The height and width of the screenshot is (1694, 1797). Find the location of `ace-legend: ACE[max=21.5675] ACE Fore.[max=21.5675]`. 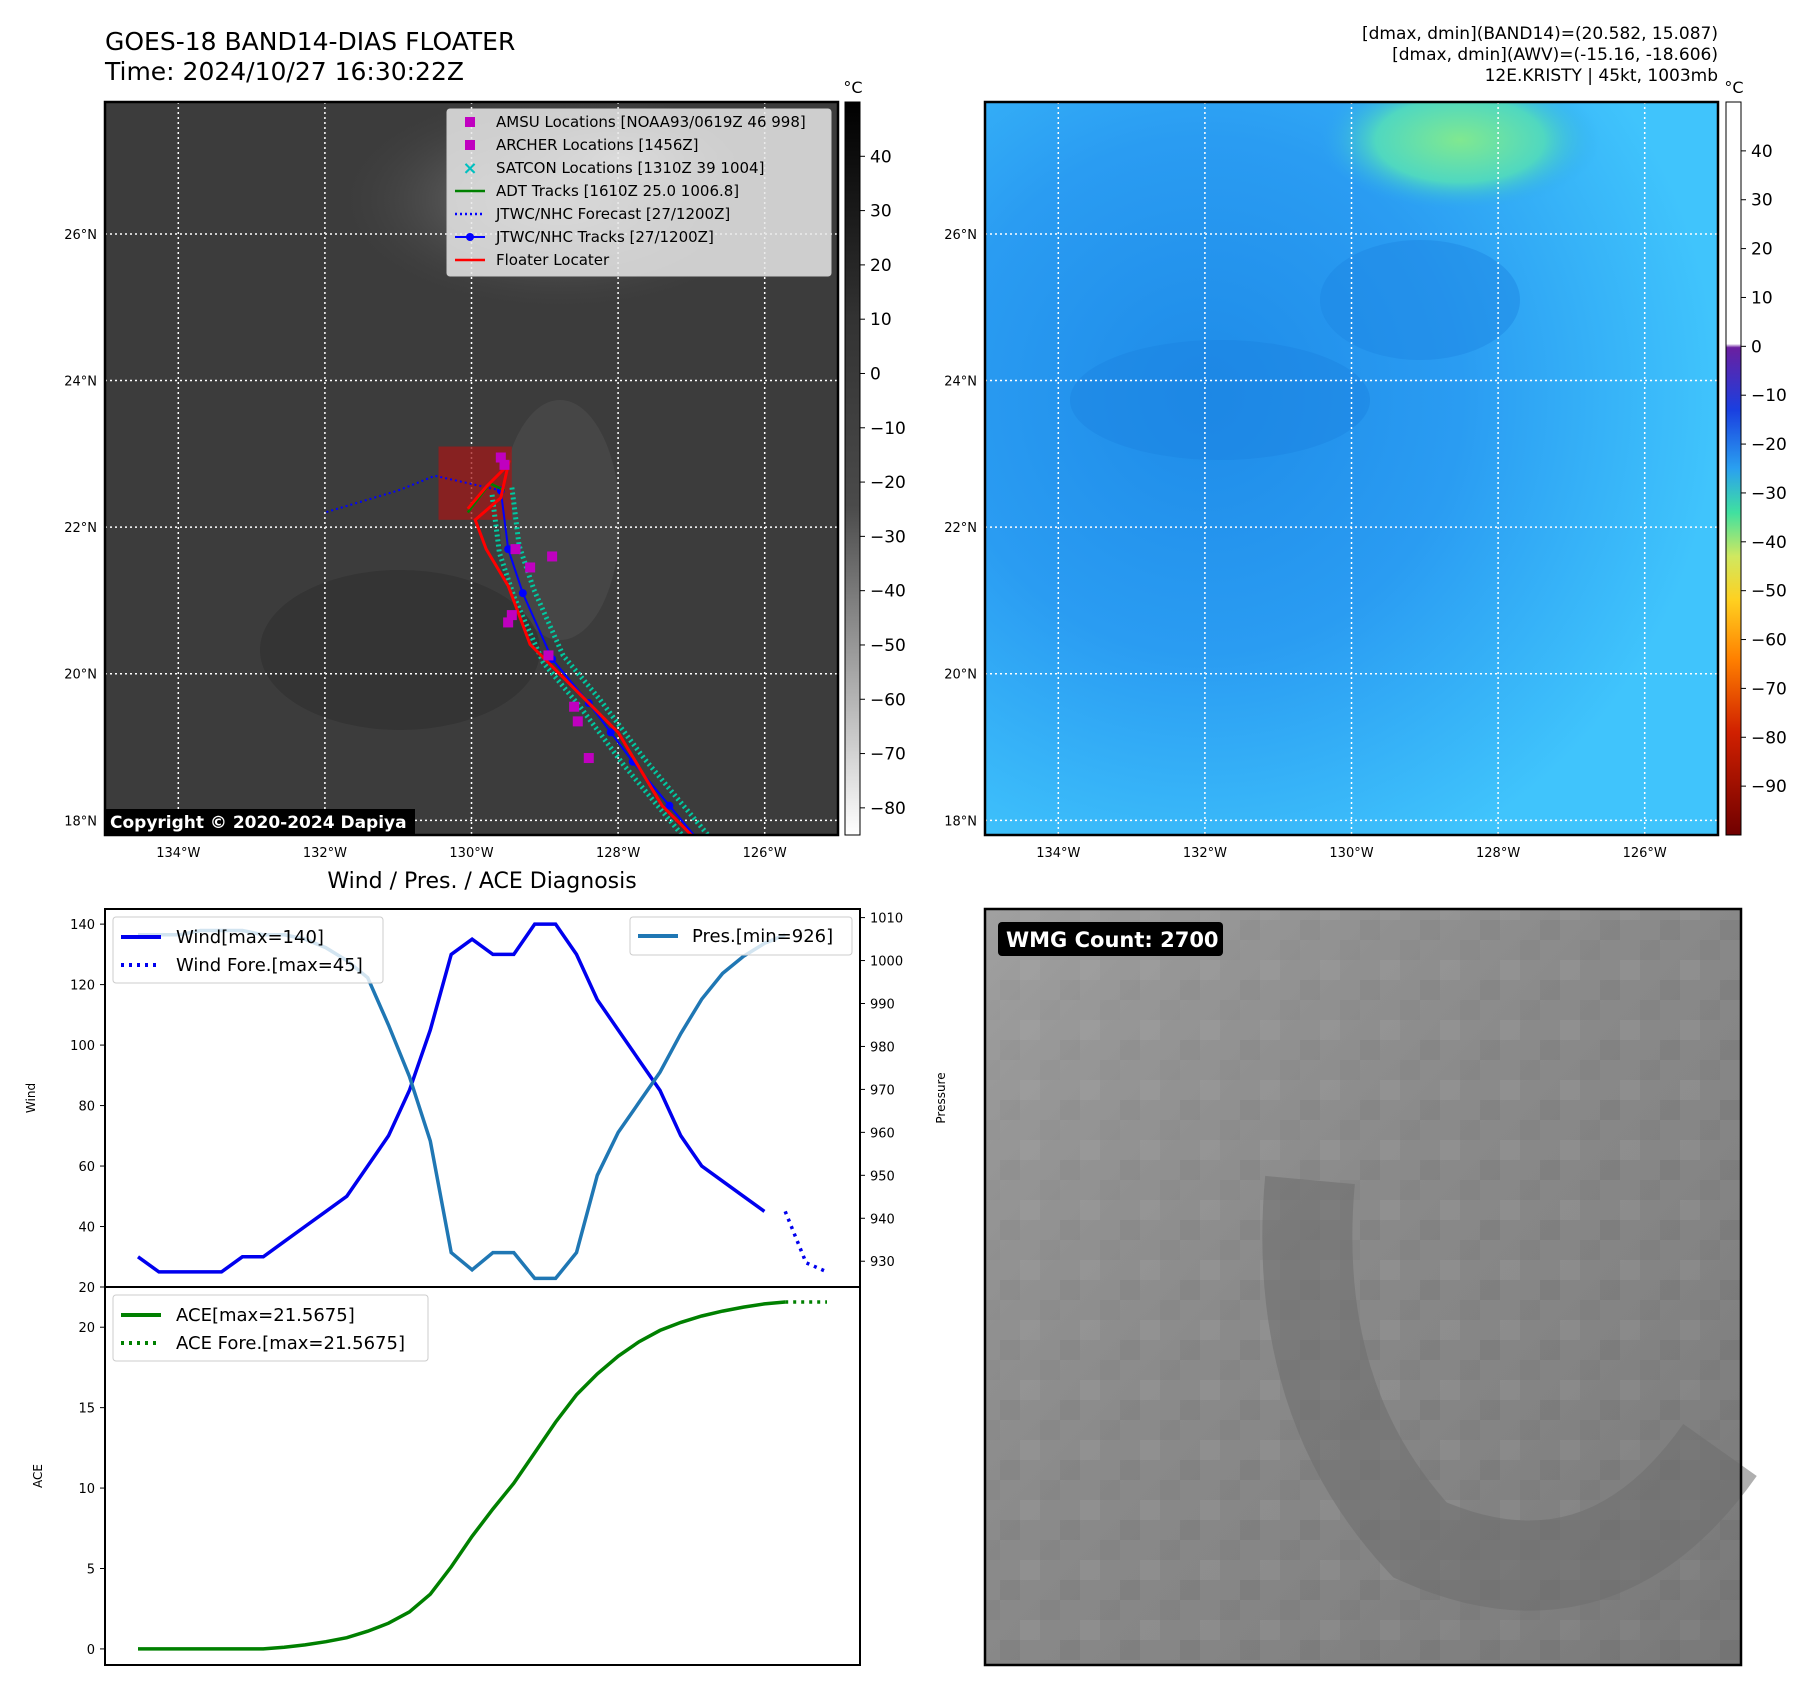

ace-legend: ACE[max=21.5675] ACE Fore.[max=21.5675] is located at coordinates (270, 1328).